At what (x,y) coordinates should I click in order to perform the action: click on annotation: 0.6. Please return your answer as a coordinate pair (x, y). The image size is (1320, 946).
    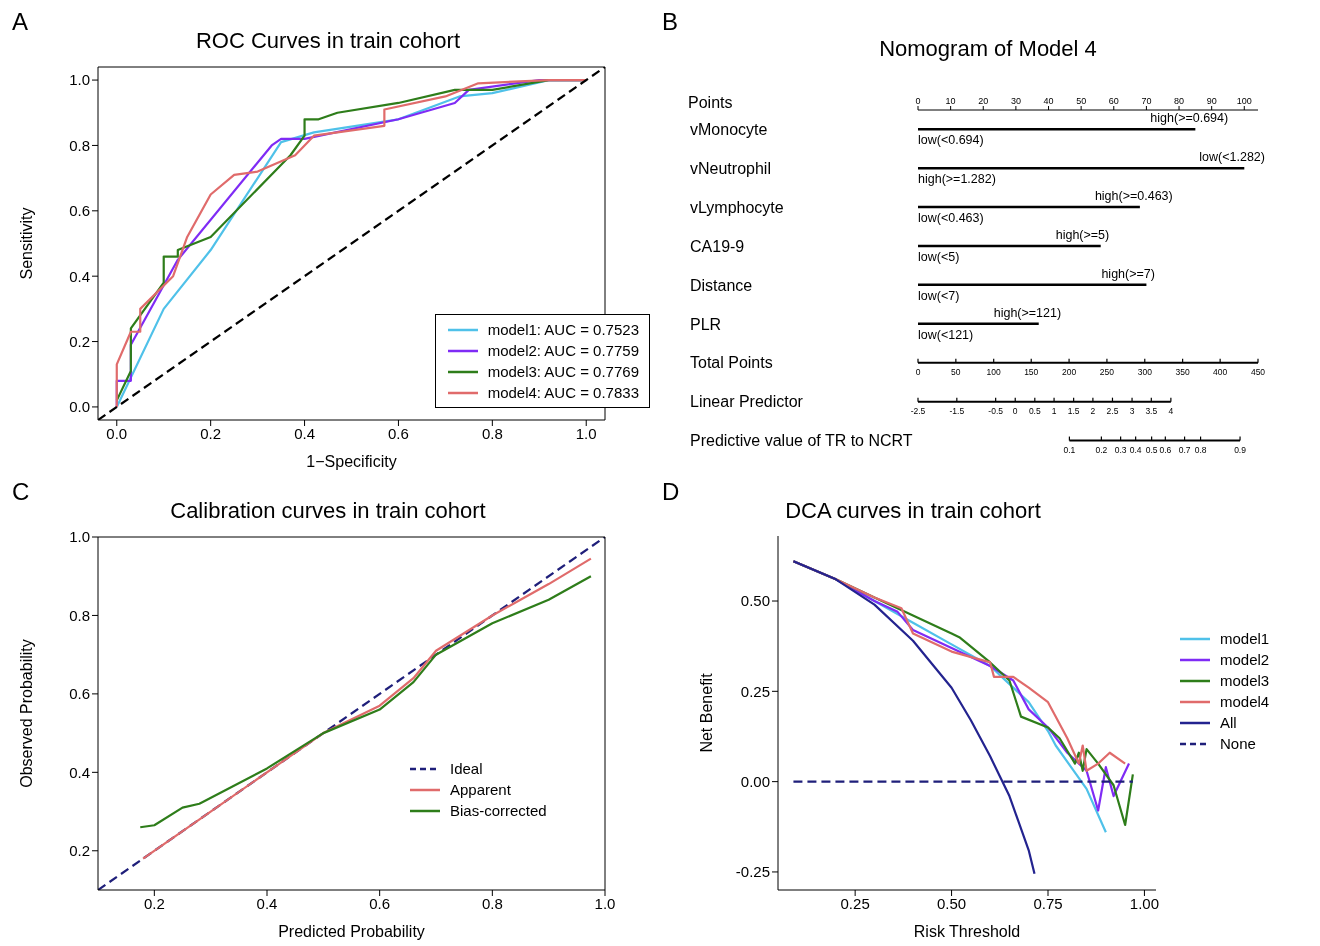
    Looking at the image, I should click on (1165, 449).